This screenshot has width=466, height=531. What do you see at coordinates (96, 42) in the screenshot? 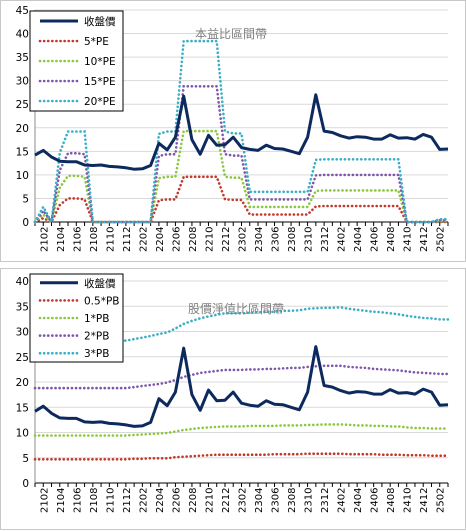
I see `legend-label: 5*PE` at bounding box center [96, 42].